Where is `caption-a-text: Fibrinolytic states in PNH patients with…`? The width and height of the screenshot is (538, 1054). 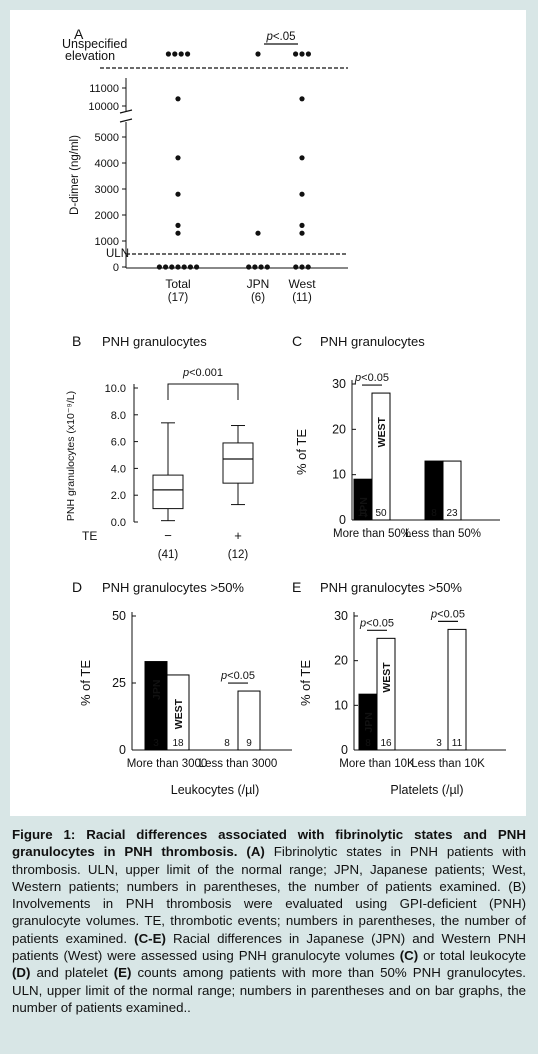
caption-a-text: Fibrinolytic states in PNH patients with… is located at coordinates (269, 869).